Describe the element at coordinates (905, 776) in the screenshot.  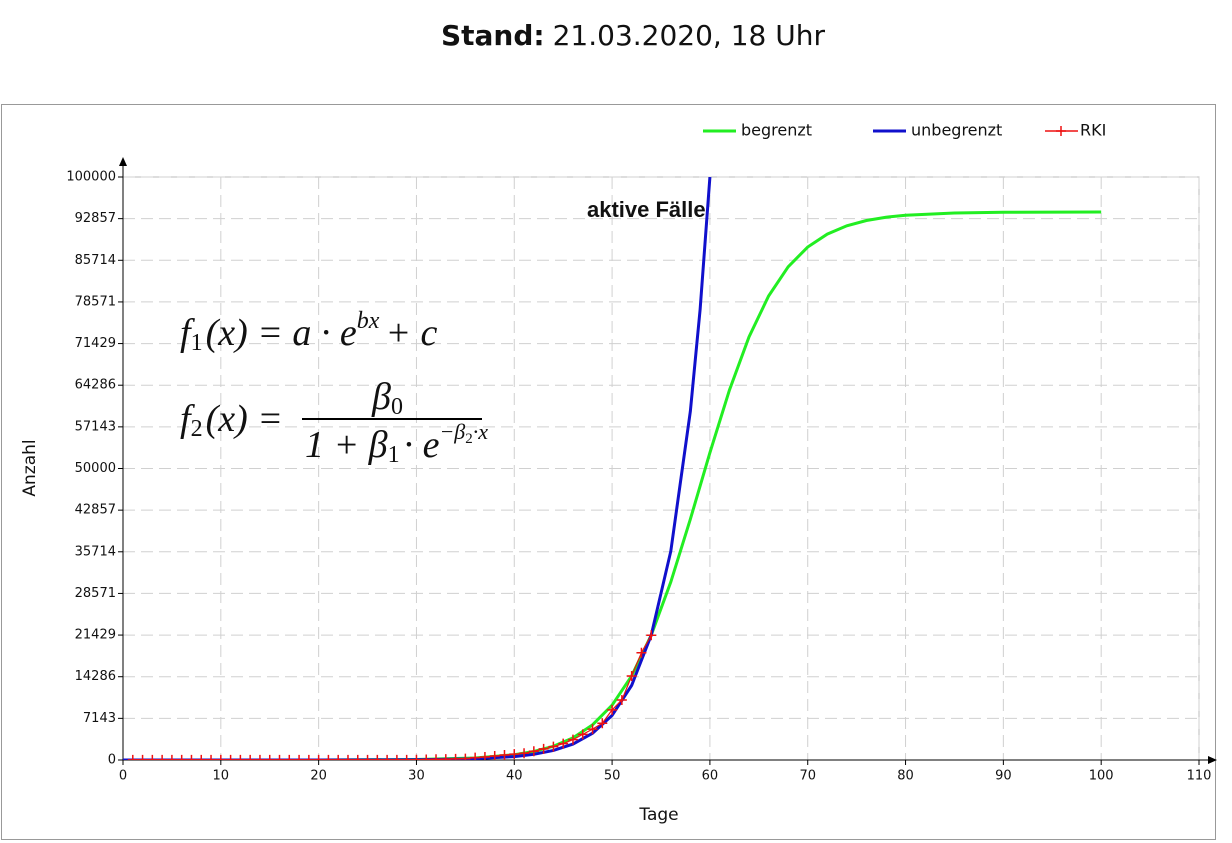
I see `x-tick-label: 80` at that location.